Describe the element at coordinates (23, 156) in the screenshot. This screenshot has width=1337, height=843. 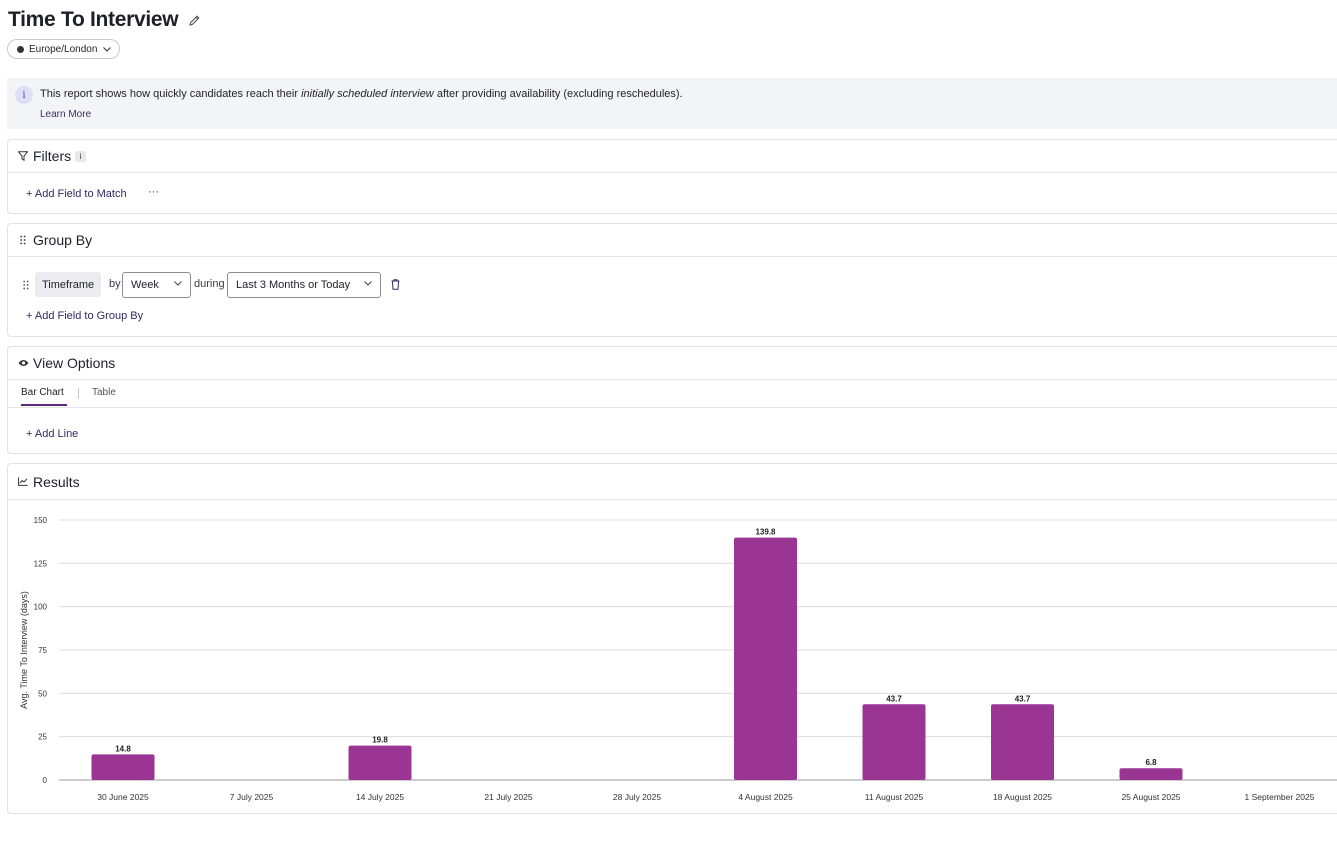
I see `filter-icon` at that location.